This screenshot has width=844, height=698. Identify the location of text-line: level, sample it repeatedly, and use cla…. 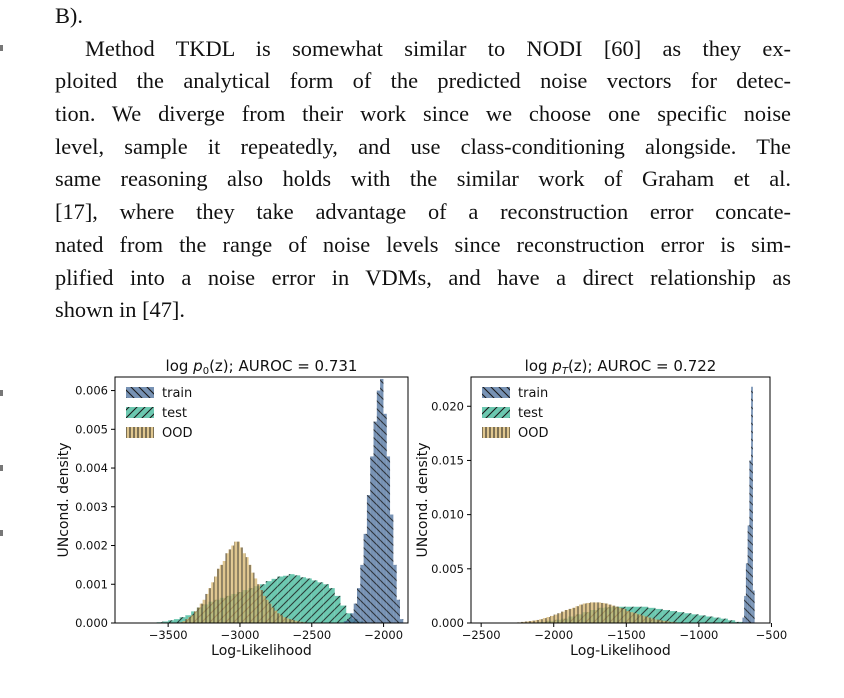
(423, 147).